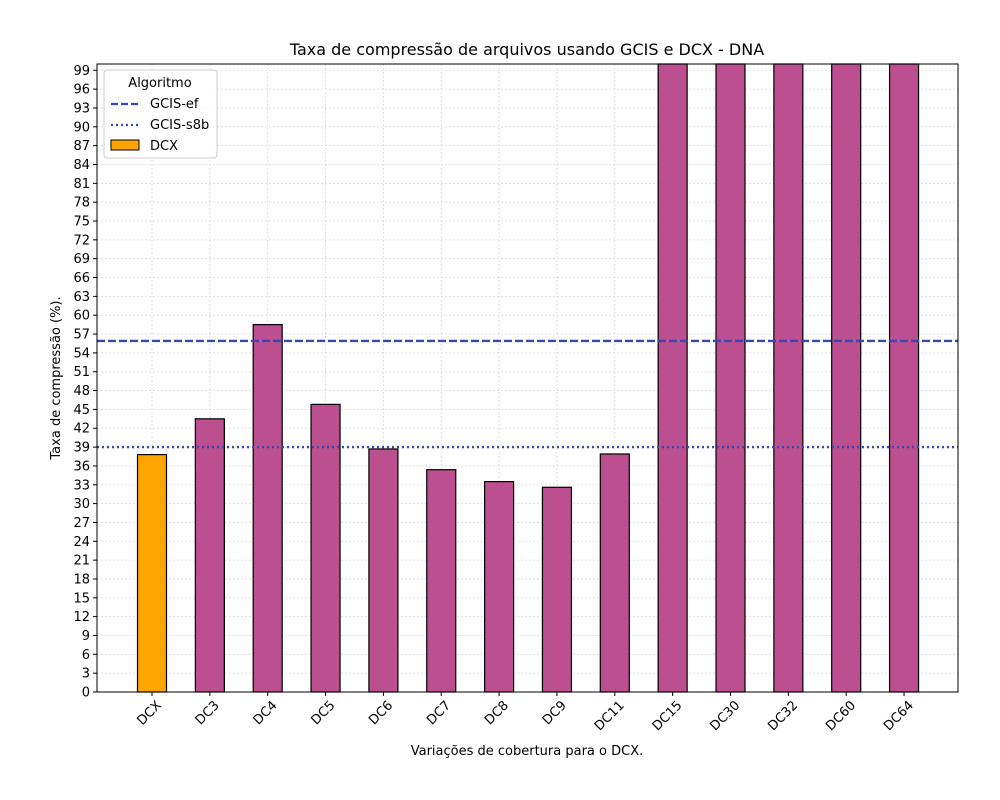  Describe the element at coordinates (527, 394) in the screenshot. I see `reference-lines` at that location.